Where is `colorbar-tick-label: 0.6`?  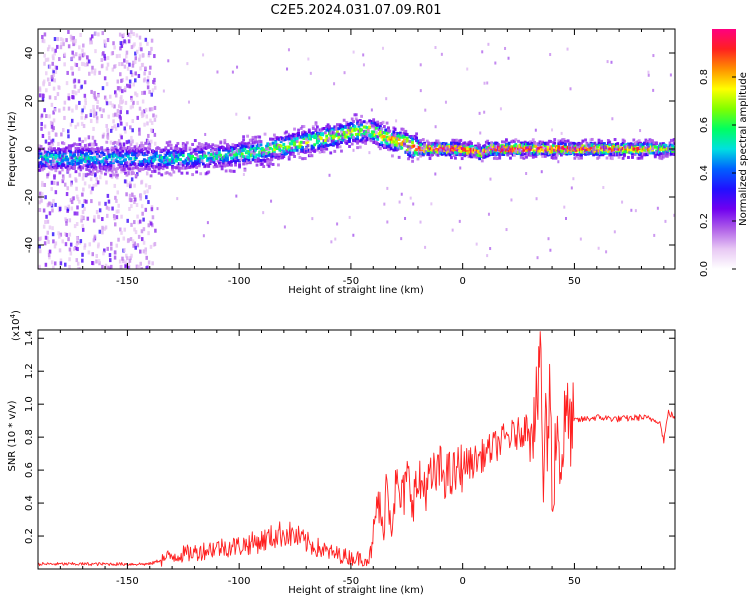 colorbar-tick-label: 0.6 is located at coordinates (704, 125).